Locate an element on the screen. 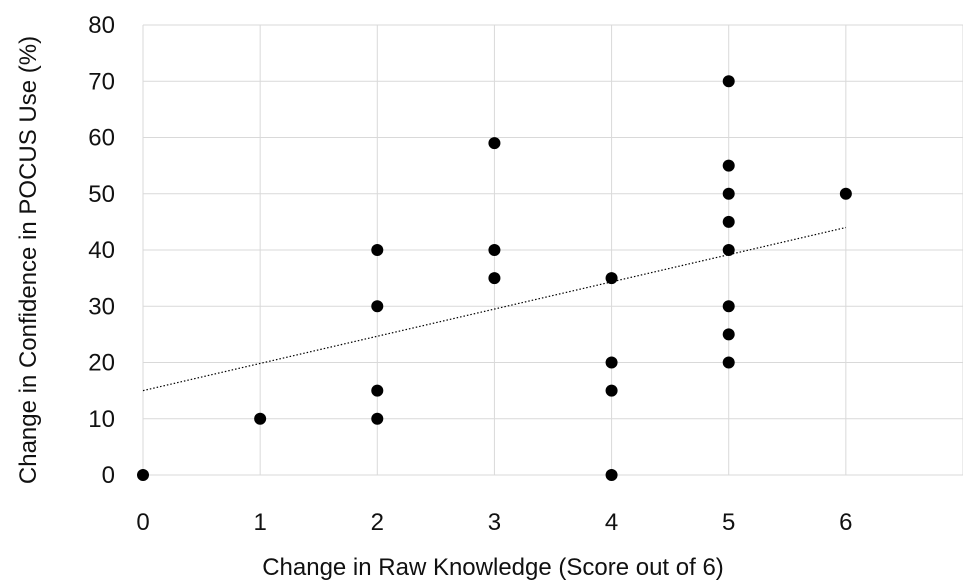 The image size is (963, 581). x-tick-label: 0 is located at coordinates (142, 522).